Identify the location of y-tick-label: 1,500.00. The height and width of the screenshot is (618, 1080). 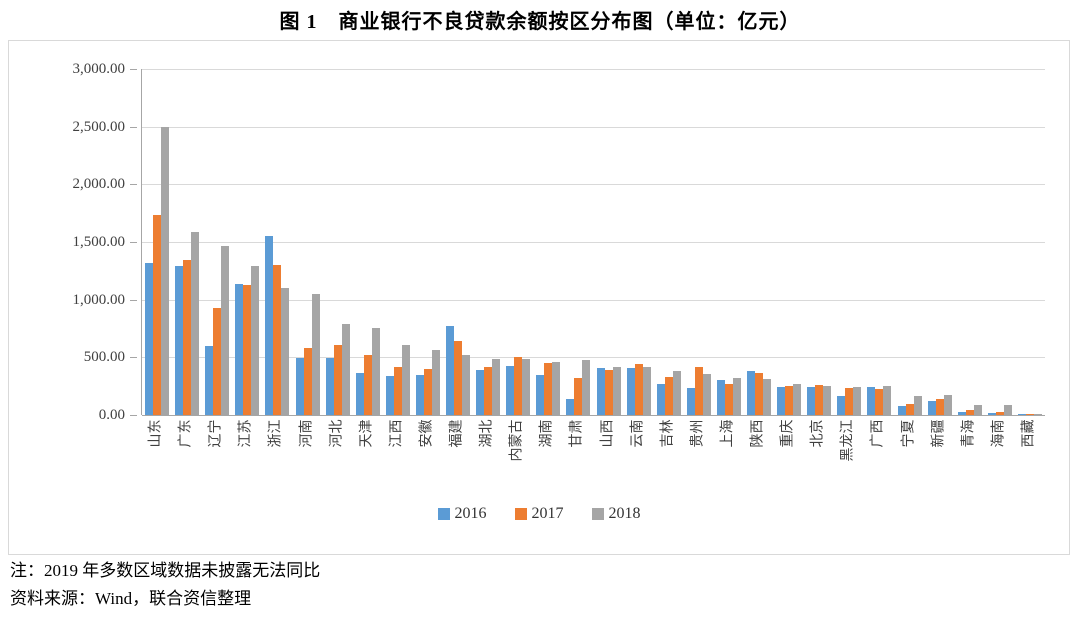
(99, 242).